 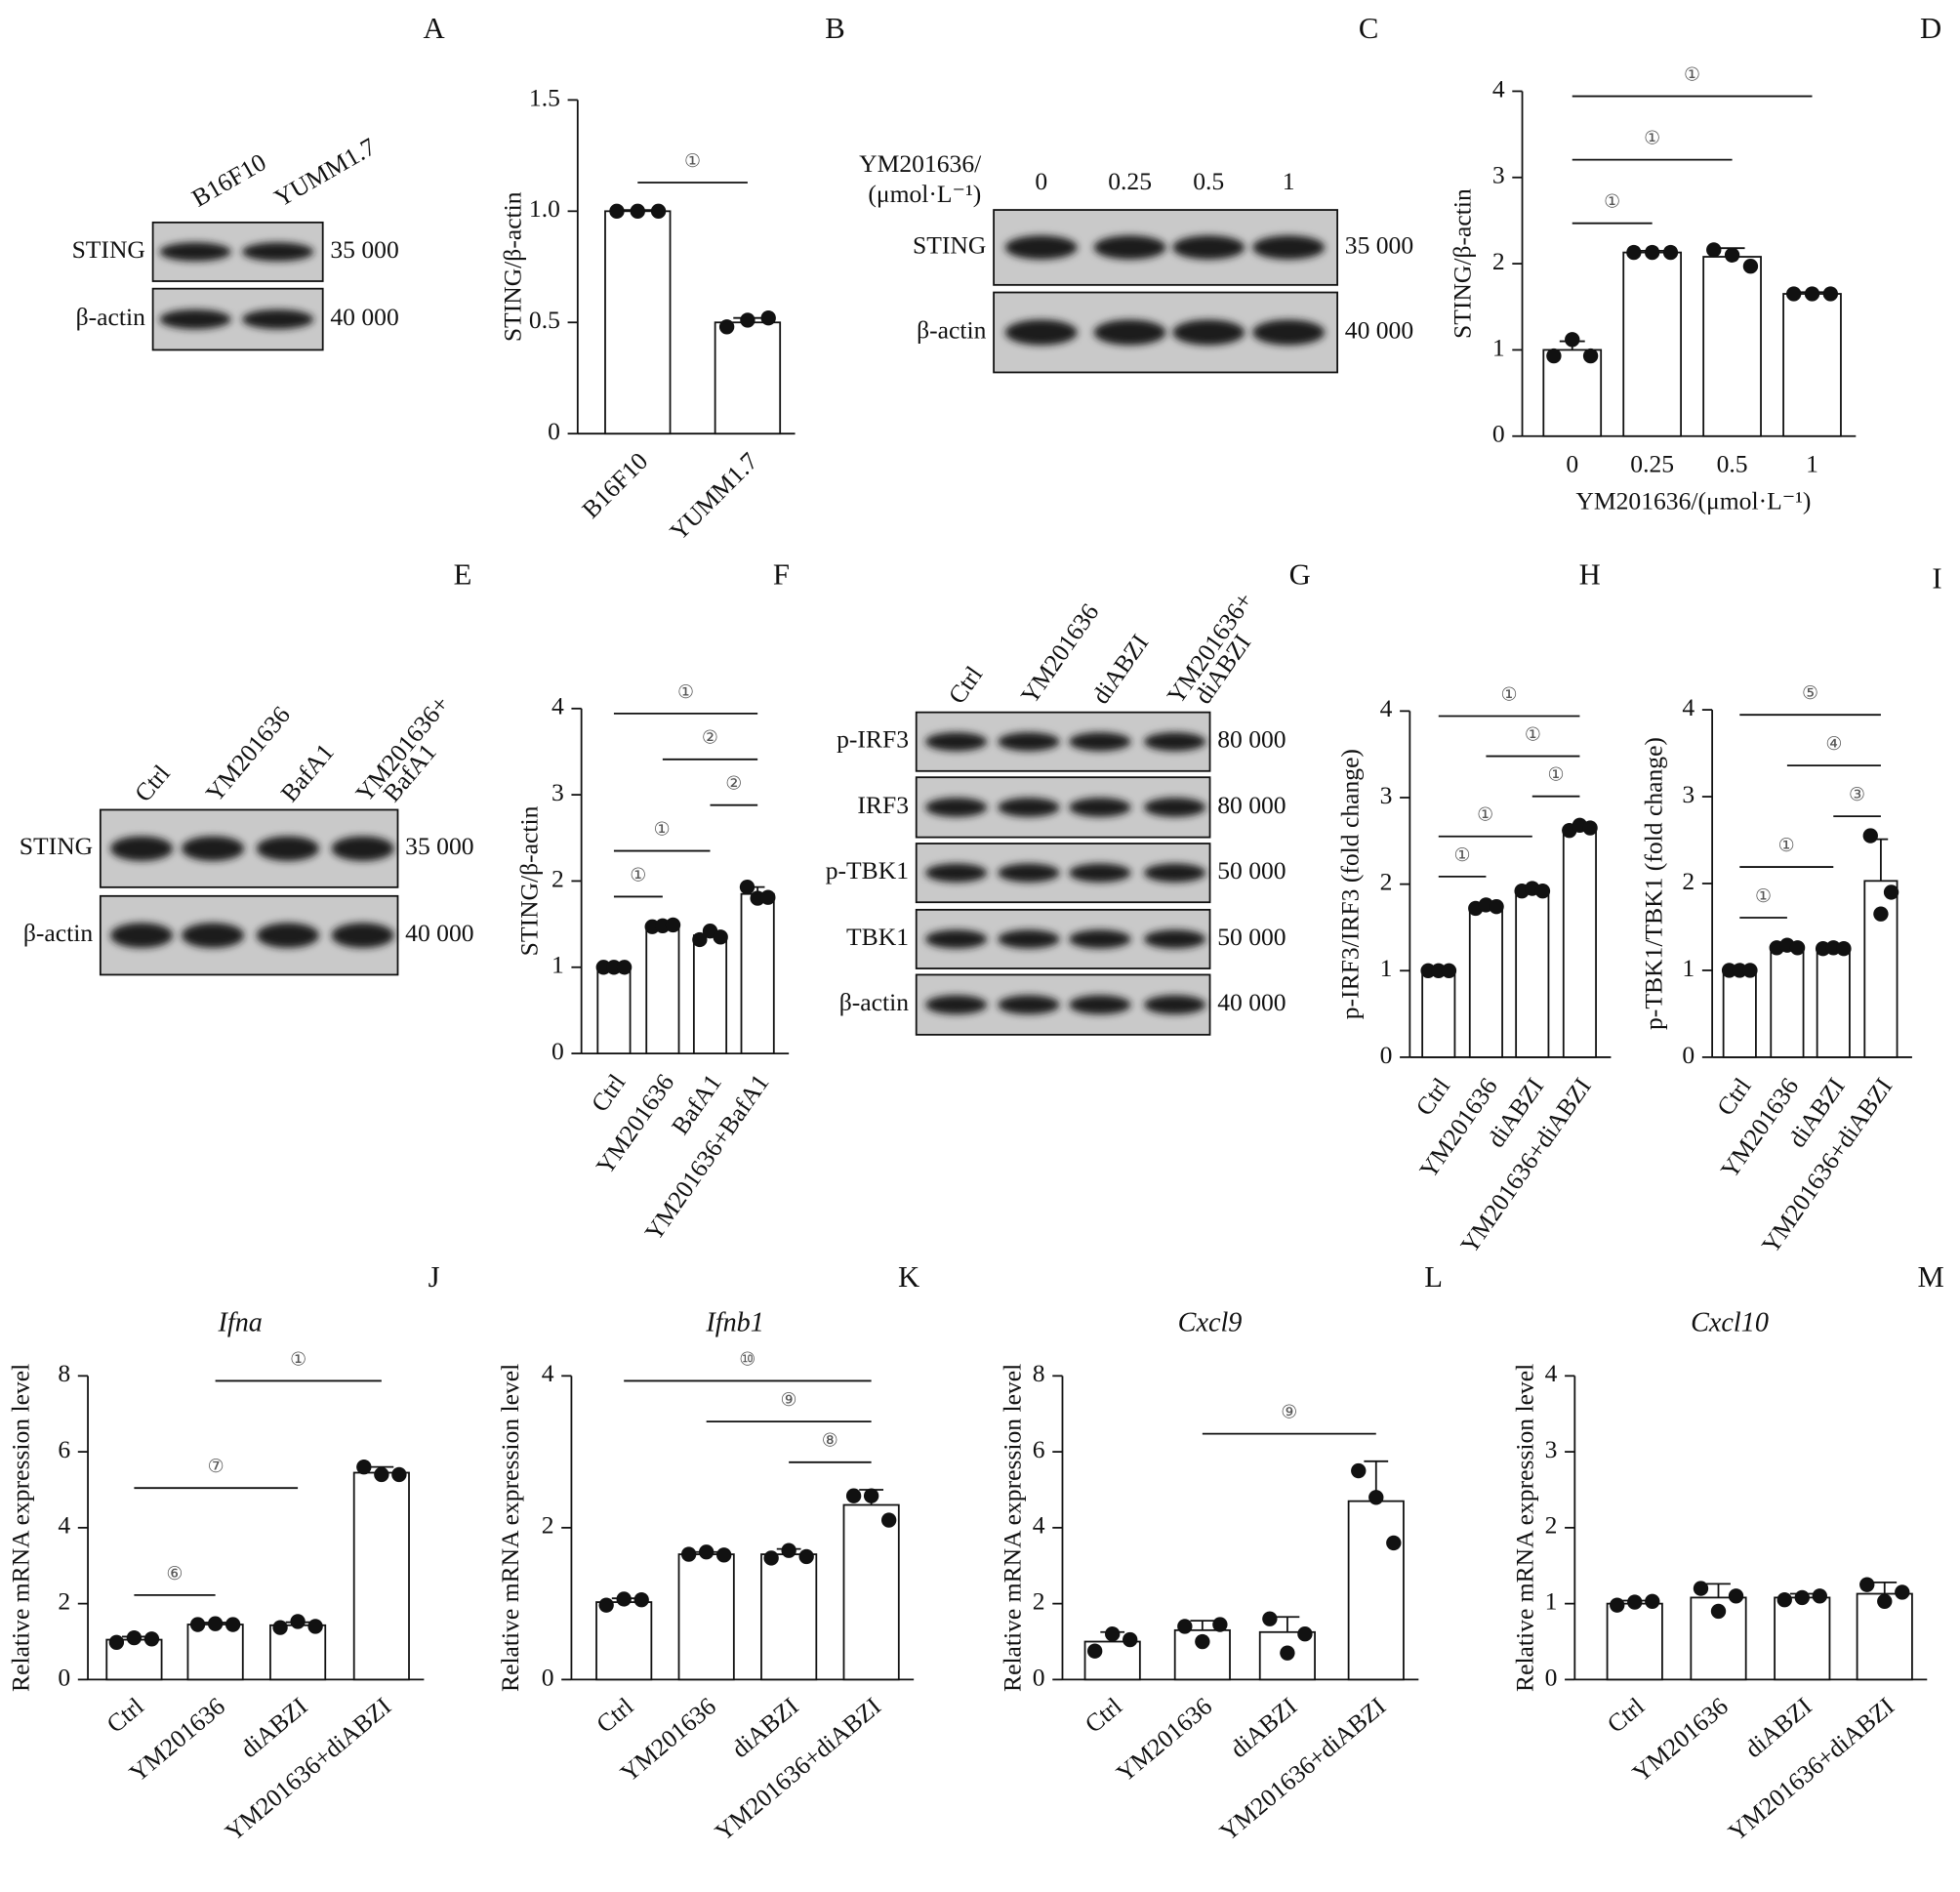 What do you see at coordinates (1208, 181) in the screenshot?
I see `lane-label: 0.5` at bounding box center [1208, 181].